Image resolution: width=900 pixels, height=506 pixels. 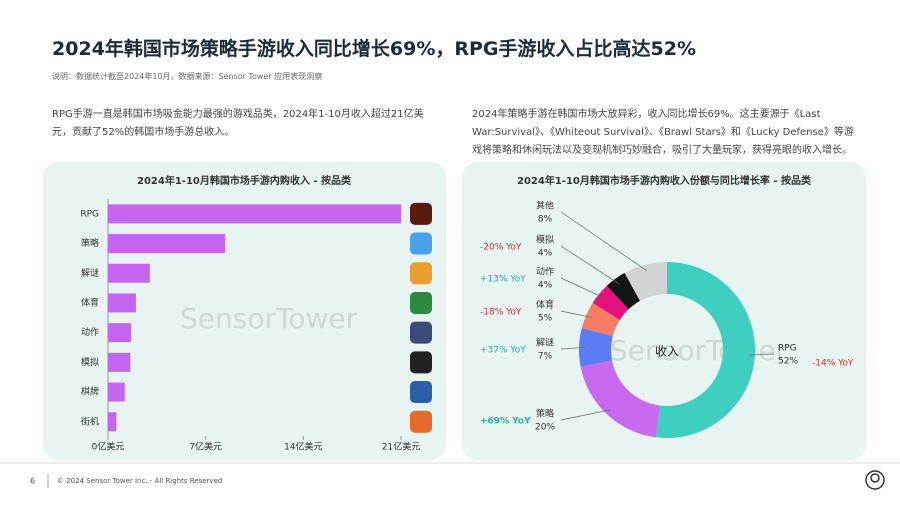 What do you see at coordinates (374, 49) in the screenshot?
I see `title: 2024年韩国市场策略手游收入同比增长69%，RPG手游收入占比高达52%` at bounding box center [374, 49].